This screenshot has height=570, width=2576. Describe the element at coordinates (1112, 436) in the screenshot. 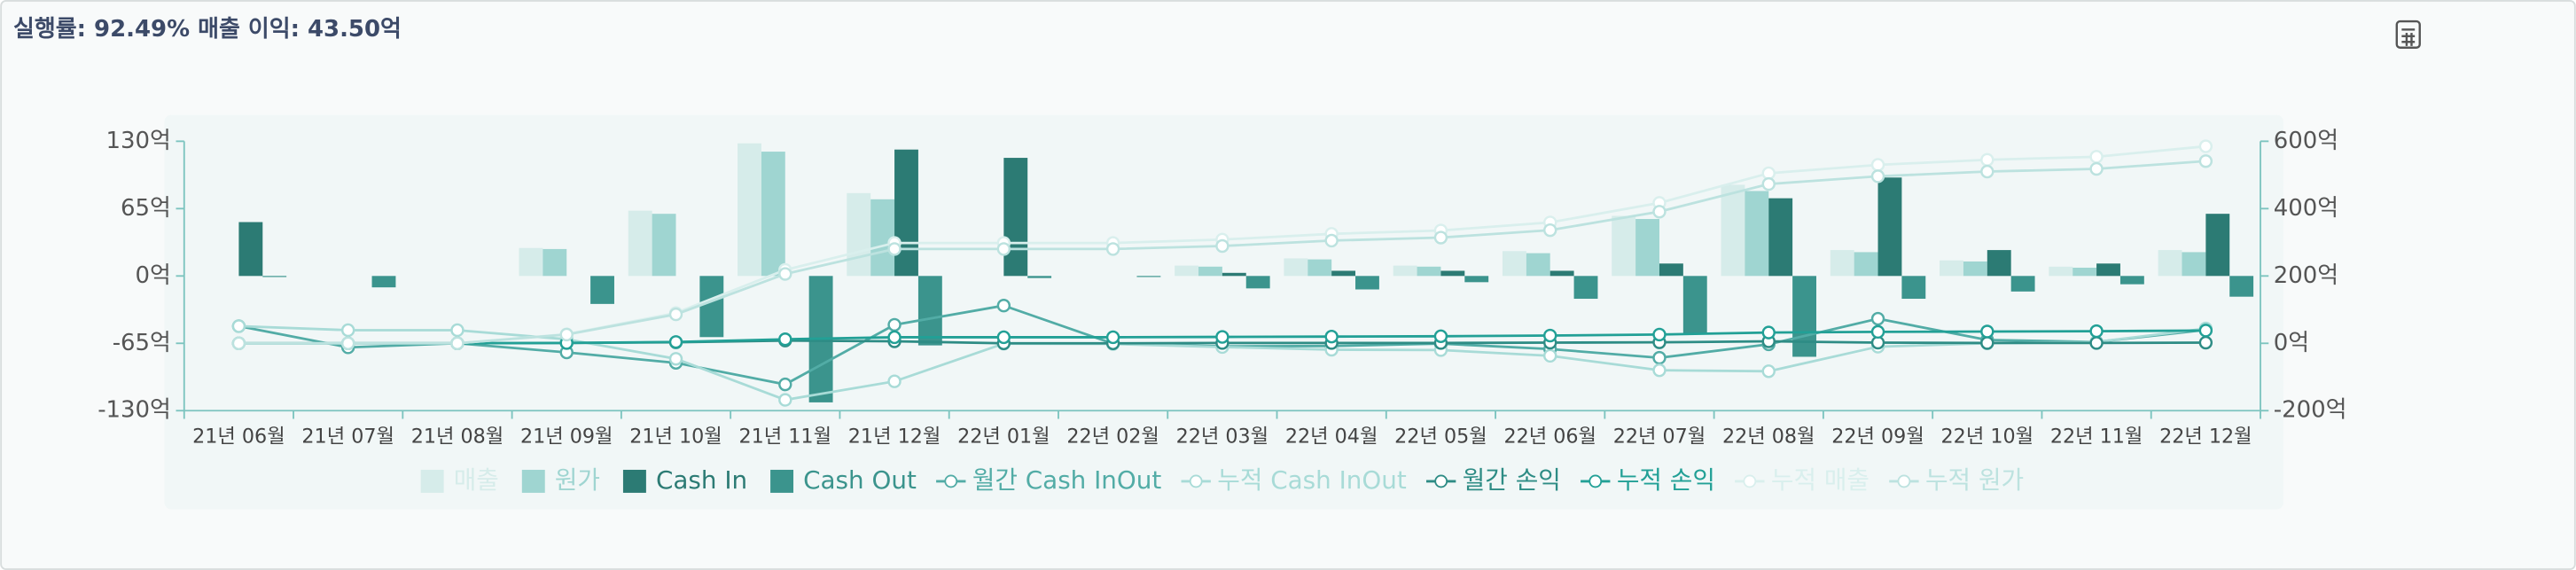

I see `x-tick-label: 22년 02월` at that location.